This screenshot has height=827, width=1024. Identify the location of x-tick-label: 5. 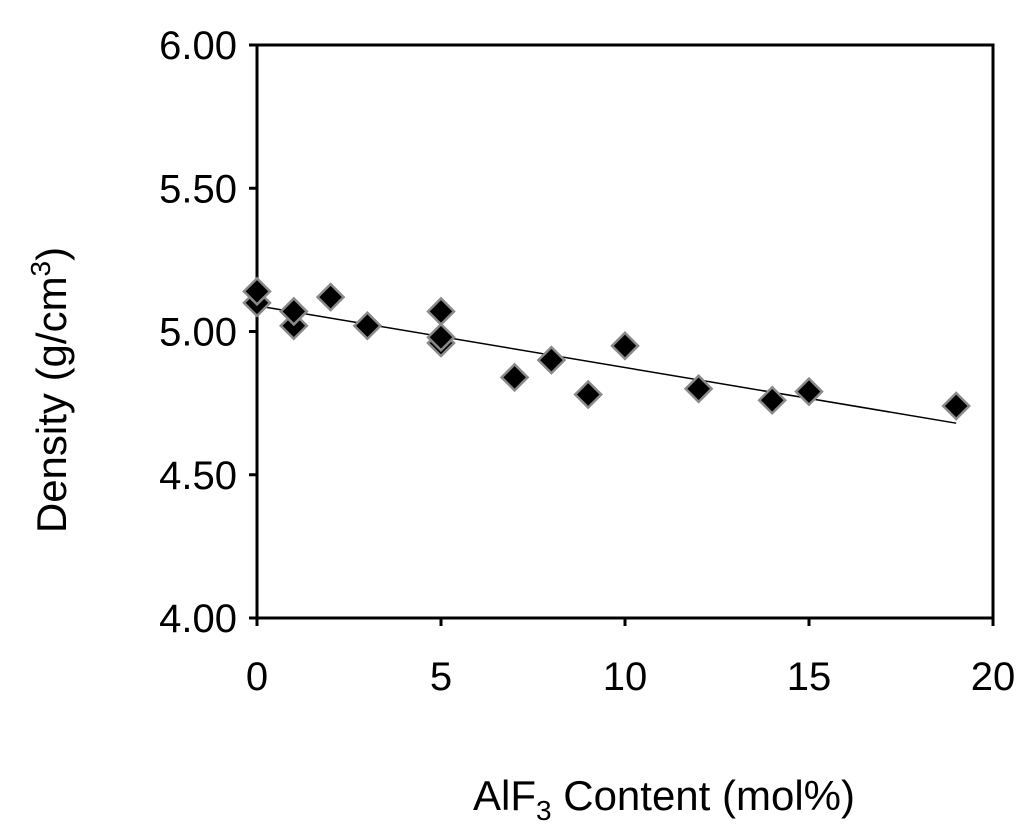
(441, 677).